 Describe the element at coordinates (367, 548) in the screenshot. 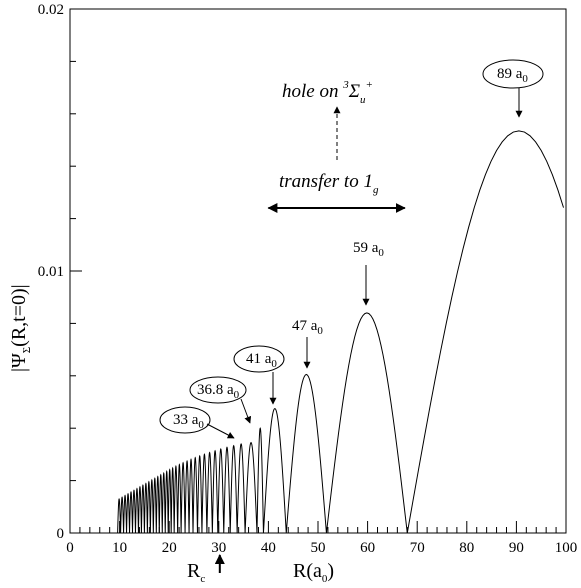

I see `x-tick-label: 60` at that location.